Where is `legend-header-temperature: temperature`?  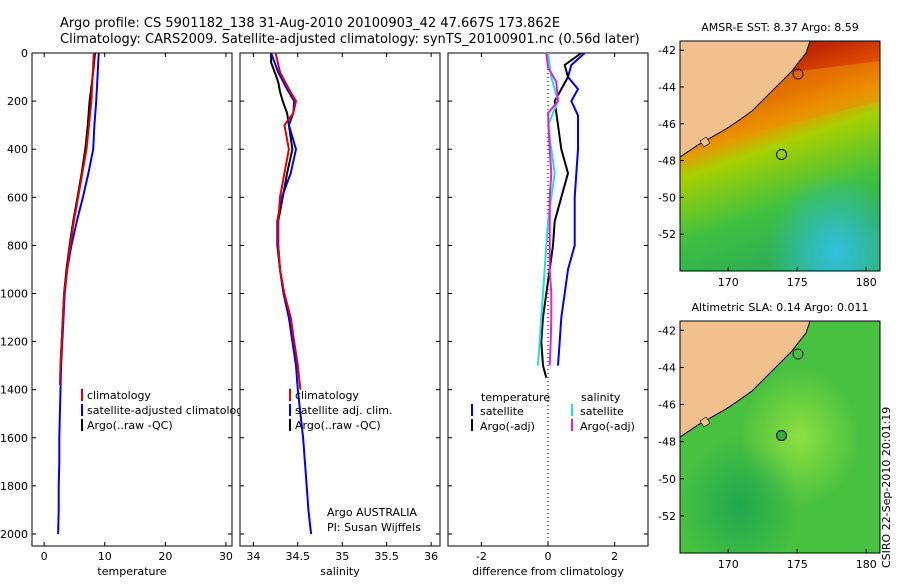
legend-header-temperature: temperature is located at coordinates (515, 397).